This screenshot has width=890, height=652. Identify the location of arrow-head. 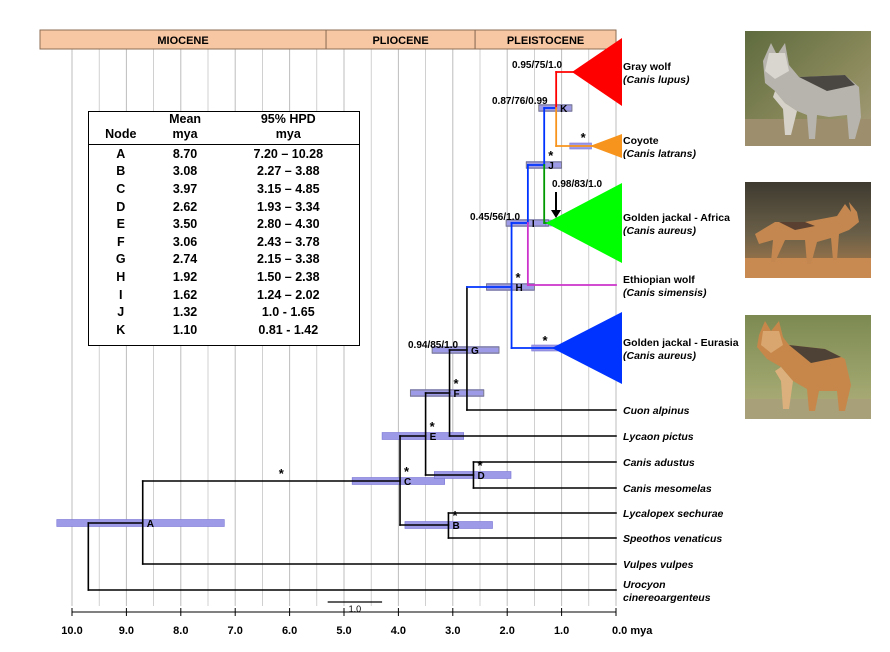
(556, 214).